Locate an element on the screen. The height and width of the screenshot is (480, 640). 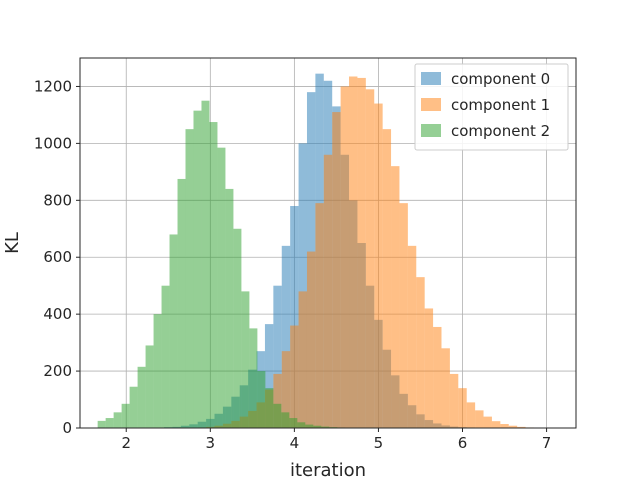
x-tick-label: 6 is located at coordinates (463, 443).